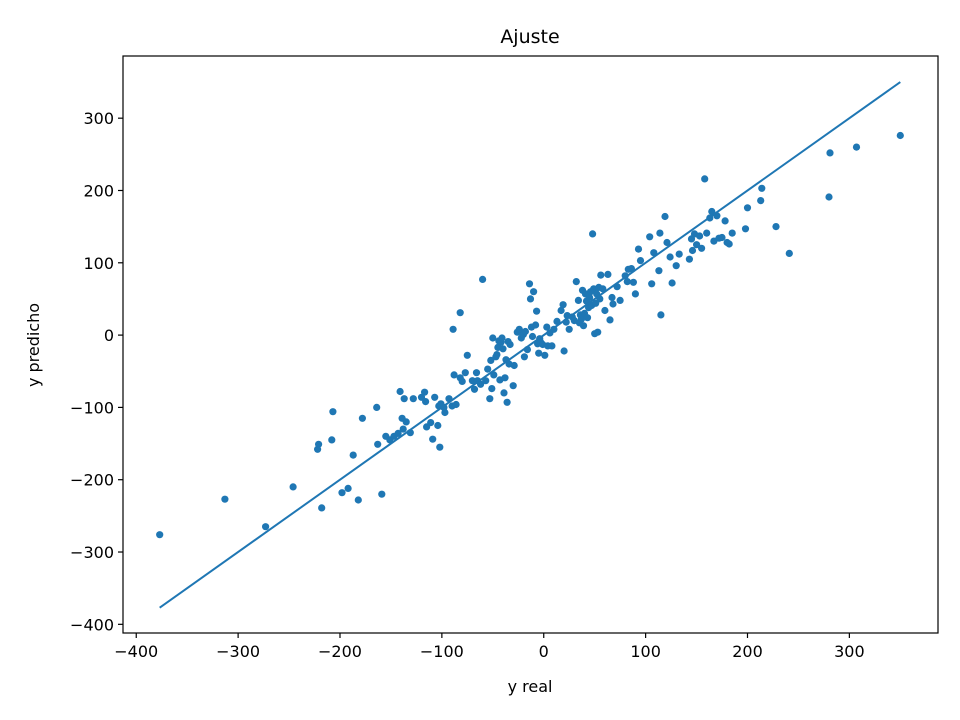  What do you see at coordinates (340, 651) in the screenshot?
I see `x-tick-label: −200` at bounding box center [340, 651].